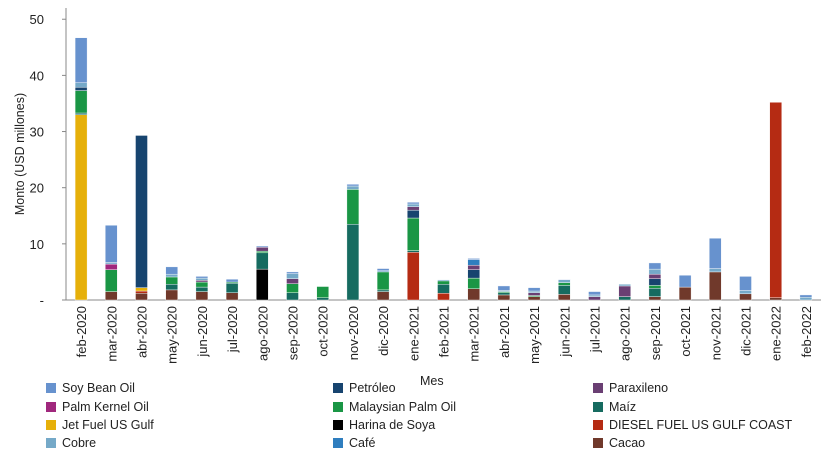 The width and height of the screenshot is (821, 453). Describe the element at coordinates (71, 443) in the screenshot. I see `legend-item: Cobre` at that location.